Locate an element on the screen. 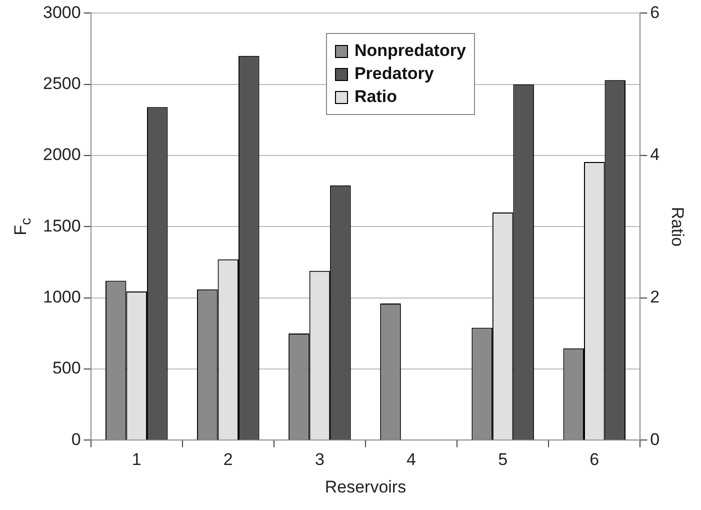 The image size is (701, 510). x-tick-label: 6 is located at coordinates (595, 460).